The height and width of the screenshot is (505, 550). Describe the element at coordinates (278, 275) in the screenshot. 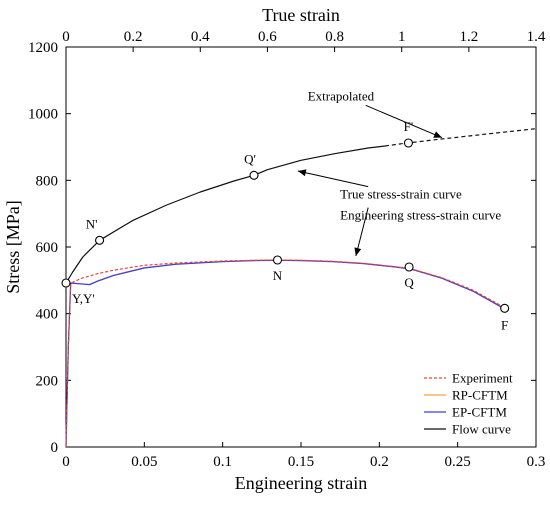

I see `marker-label: N` at that location.